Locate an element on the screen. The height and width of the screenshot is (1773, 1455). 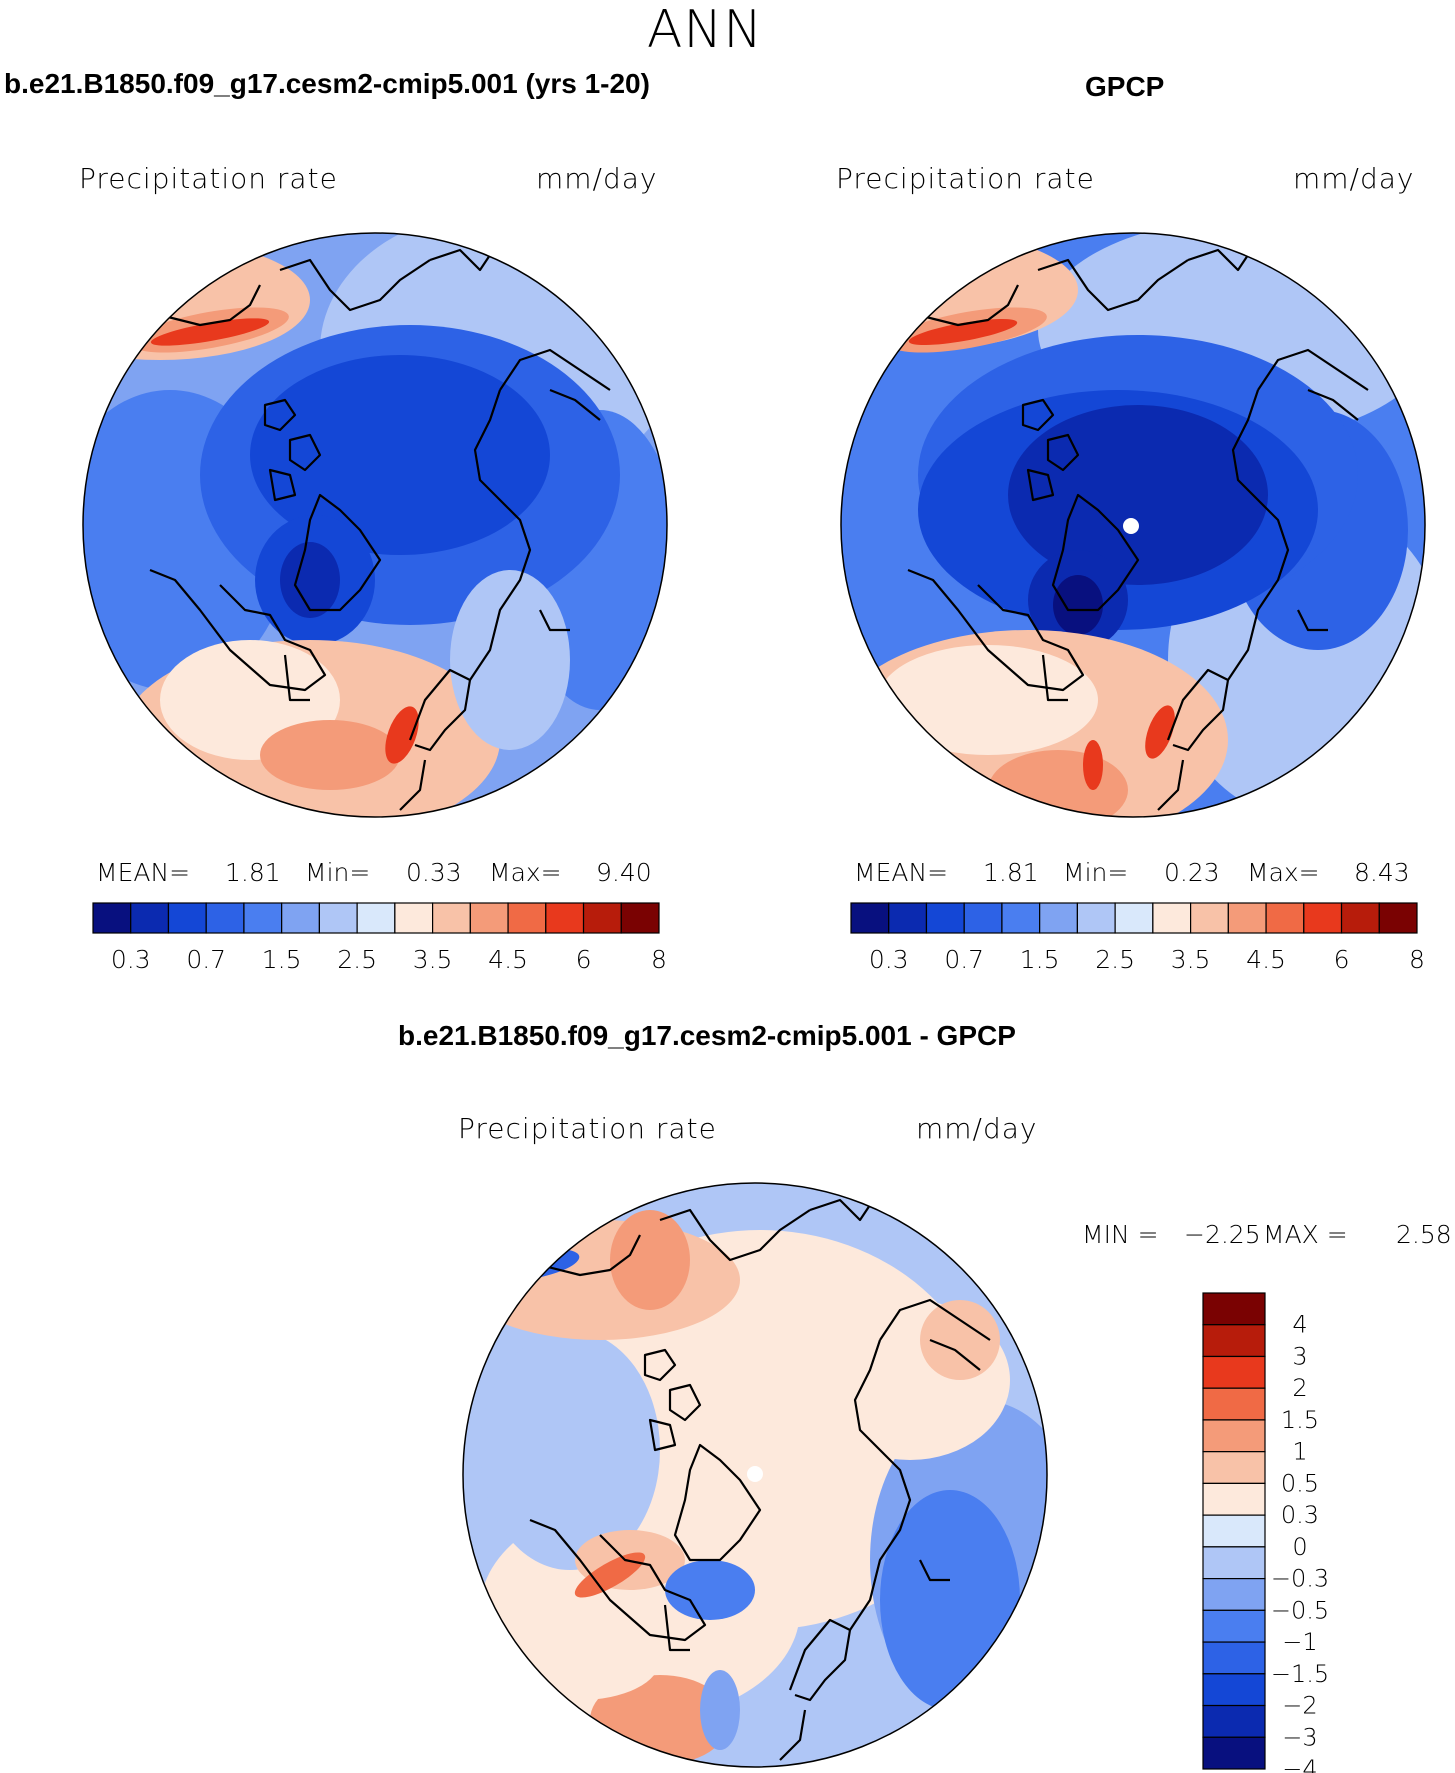
colorbar-tick-label: −0.5 is located at coordinates (1300, 1610).